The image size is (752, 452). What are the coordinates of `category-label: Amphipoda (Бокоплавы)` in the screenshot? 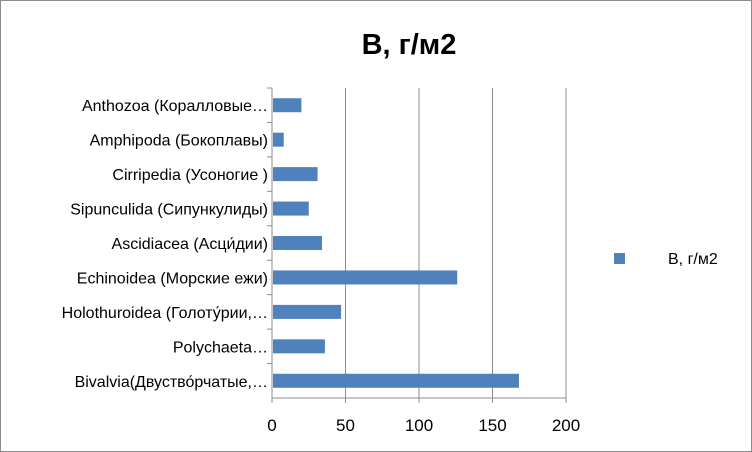 It's located at (179, 141).